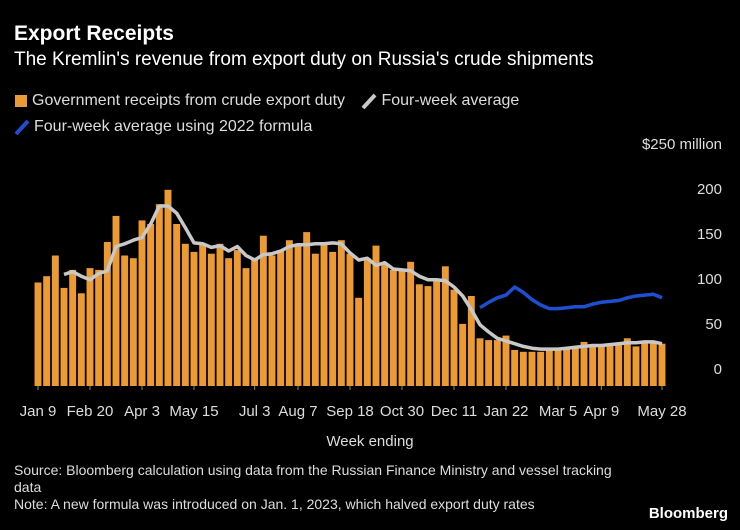  Describe the element at coordinates (173, 126) in the screenshot. I see `legend-label: Four-week average using 2022 formula` at that location.